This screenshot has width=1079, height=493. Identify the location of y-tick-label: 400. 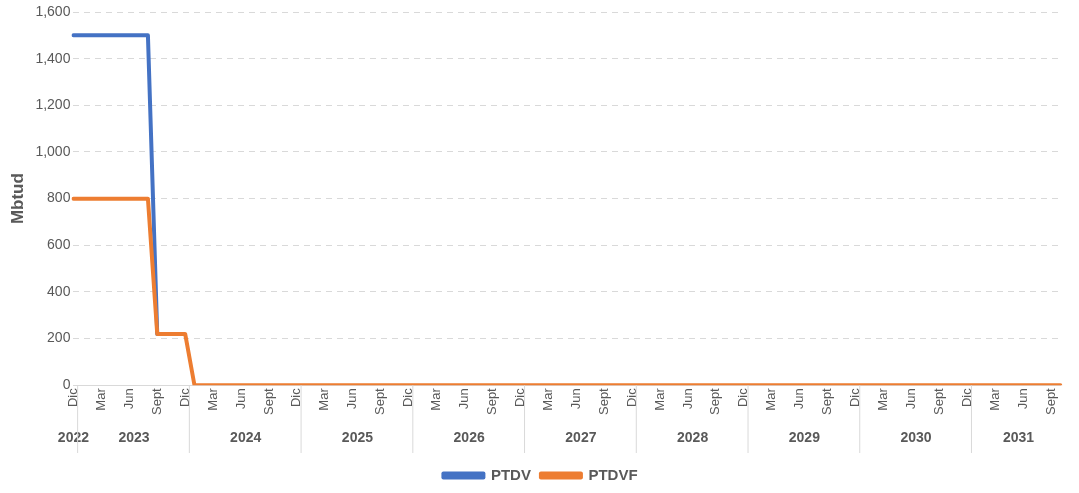
(59, 290).